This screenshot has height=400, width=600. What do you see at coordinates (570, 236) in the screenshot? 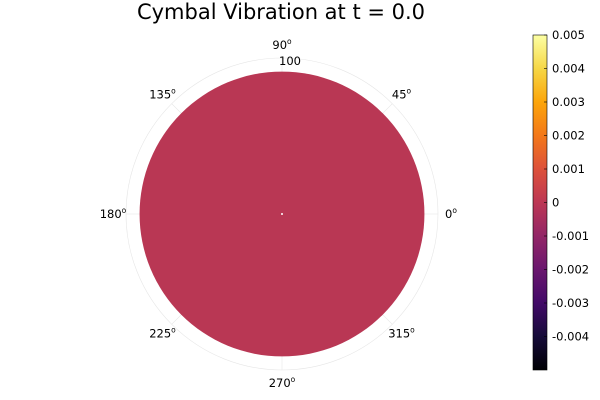
I see `colorbar-tick-label: -0.001` at bounding box center [570, 236].